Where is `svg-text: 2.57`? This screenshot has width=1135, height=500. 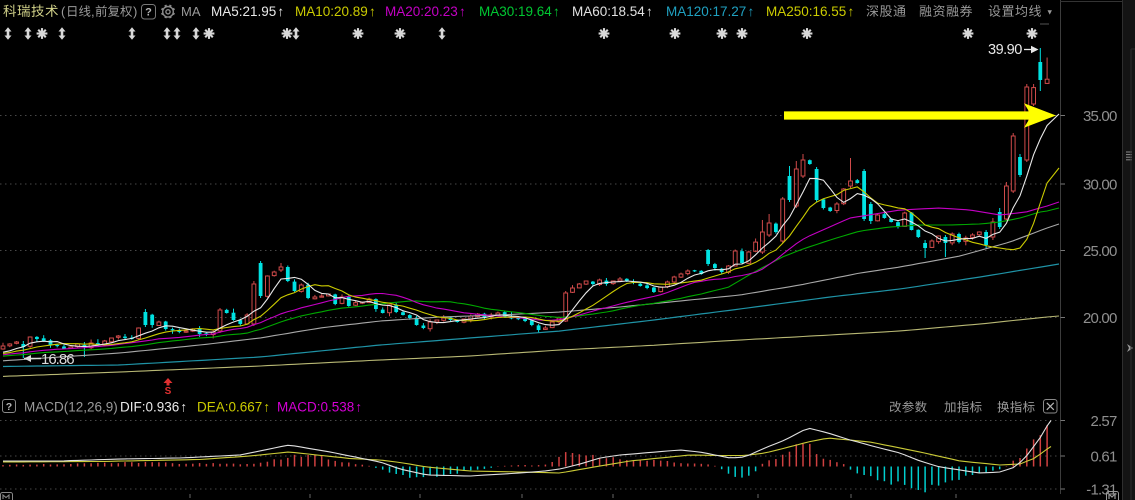
svg-text: 2.57 is located at coordinates (1104, 421).